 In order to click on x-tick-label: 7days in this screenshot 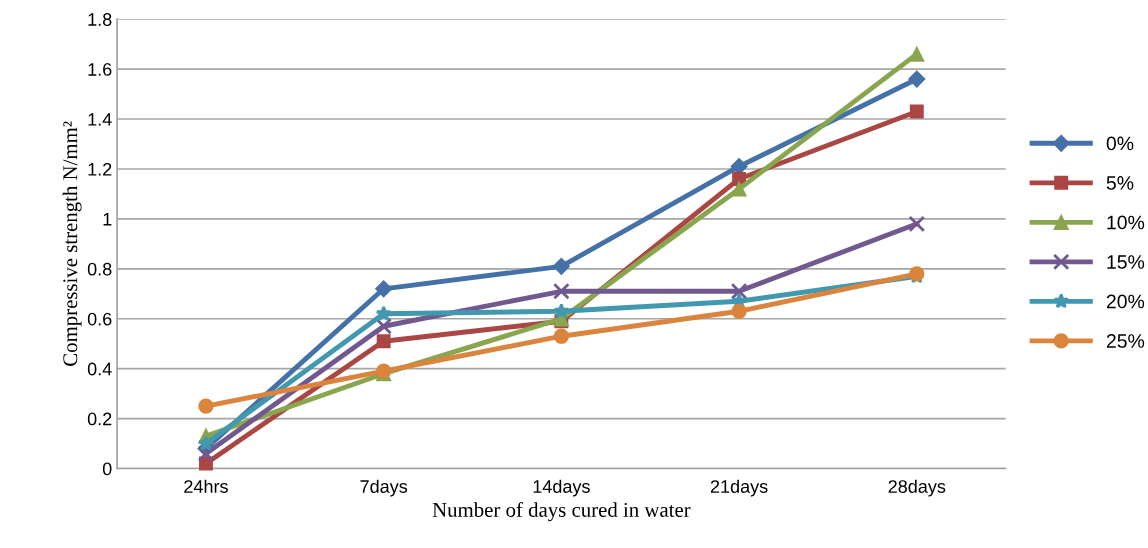, I will do `click(384, 488)`.